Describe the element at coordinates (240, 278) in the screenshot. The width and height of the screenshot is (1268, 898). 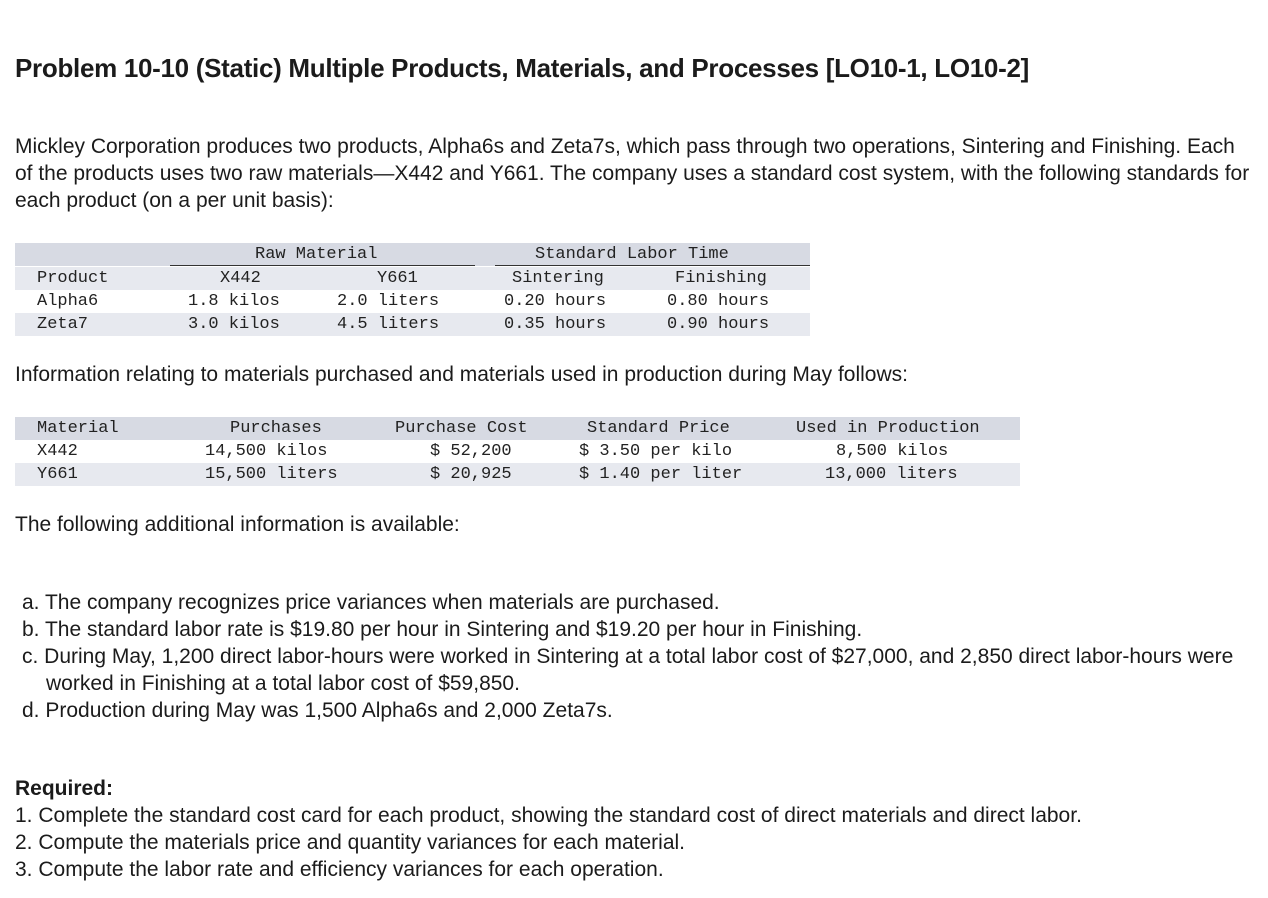
I see `col-x442: X442` at that location.